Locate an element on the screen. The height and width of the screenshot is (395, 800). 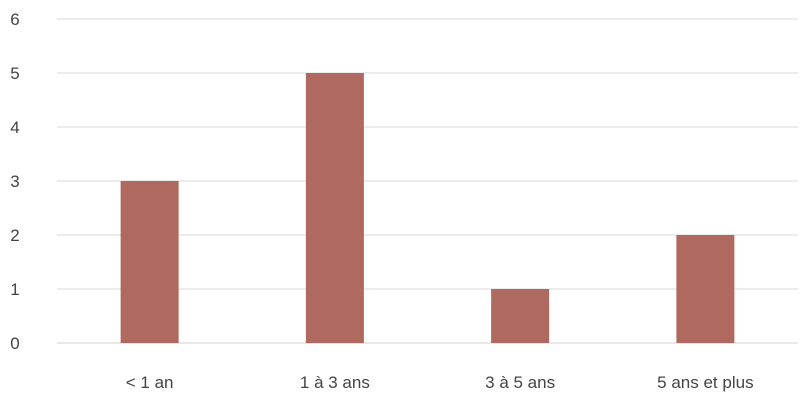
y-tick-label: 6 is located at coordinates (14, 19).